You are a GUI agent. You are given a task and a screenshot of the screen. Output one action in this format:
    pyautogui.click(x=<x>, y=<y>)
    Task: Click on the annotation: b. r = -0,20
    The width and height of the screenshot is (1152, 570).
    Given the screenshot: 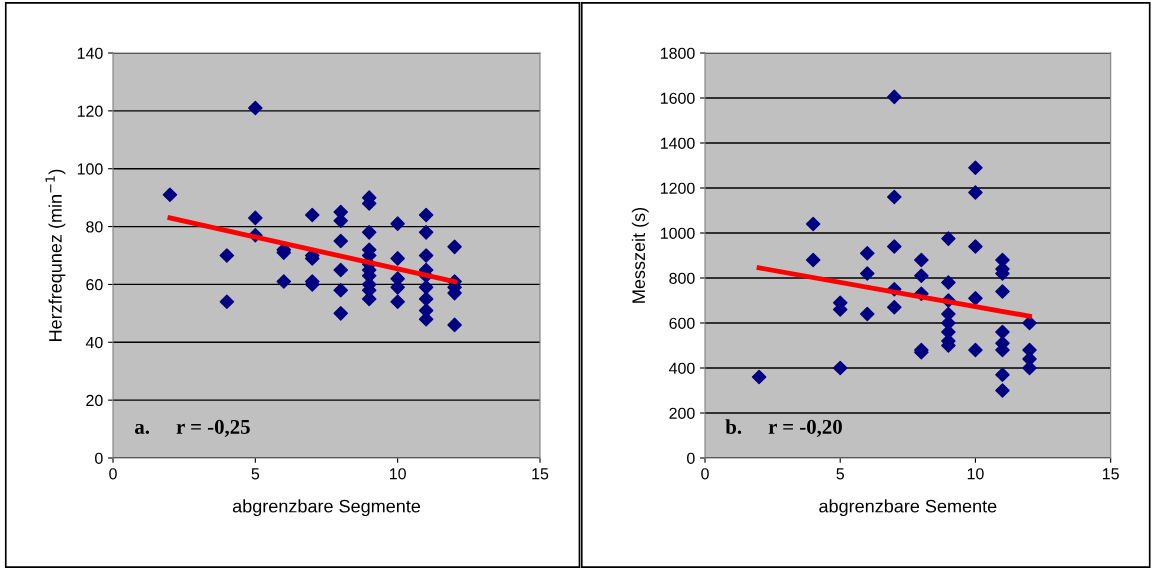 What is the action you would take?
    pyautogui.click(x=783, y=428)
    